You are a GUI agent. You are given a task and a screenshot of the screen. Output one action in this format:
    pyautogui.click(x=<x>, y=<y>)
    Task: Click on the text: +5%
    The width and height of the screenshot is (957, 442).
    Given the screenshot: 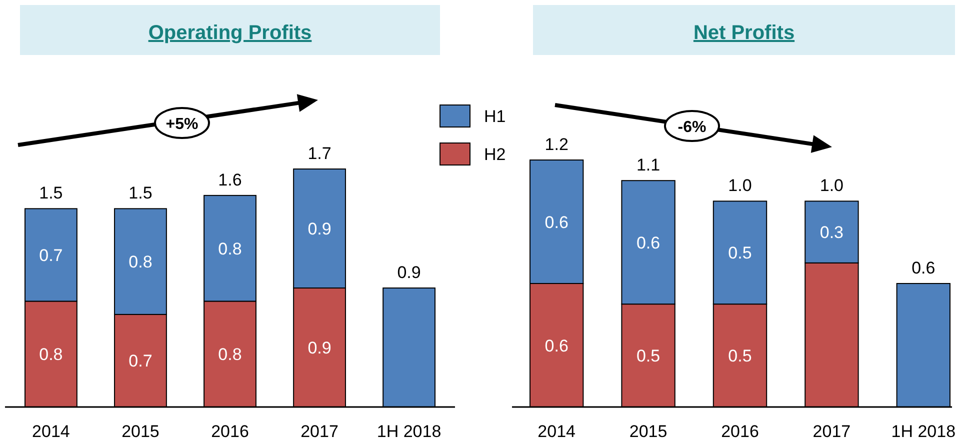 What is the action you would take?
    pyautogui.click(x=182, y=124)
    